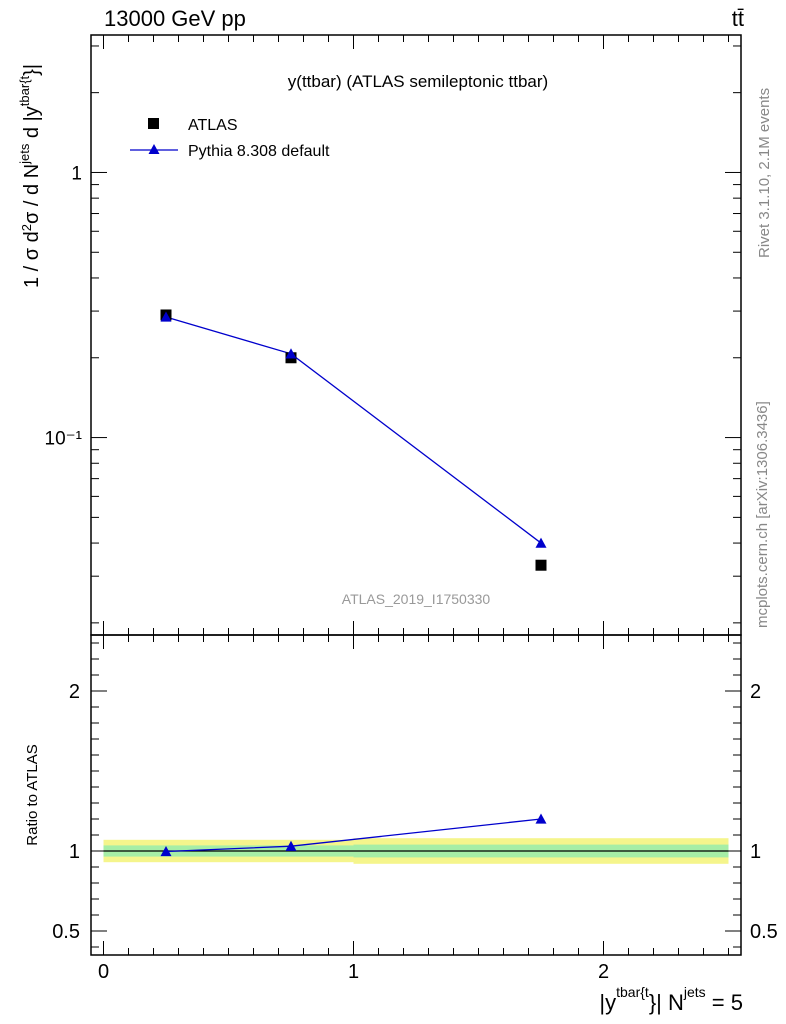  What do you see at coordinates (764, 932) in the screenshot?
I see `ratio-y-tick-label-right-0.5: 0.5` at bounding box center [764, 932].